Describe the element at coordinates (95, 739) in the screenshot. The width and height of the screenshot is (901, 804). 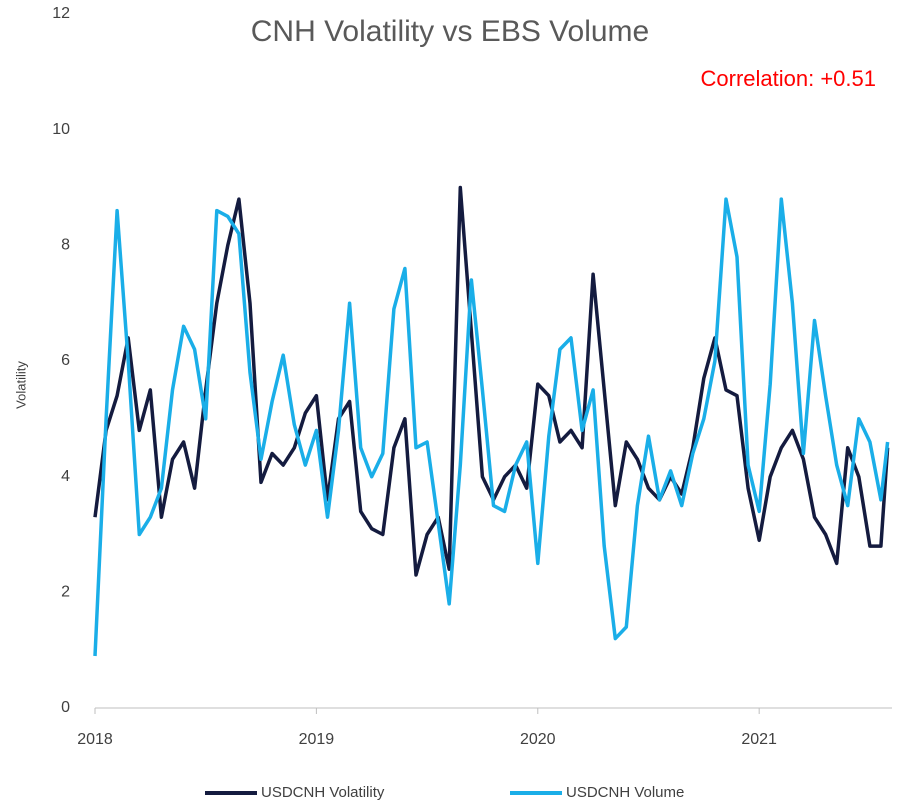
I see `x-tick-label: 2018` at that location.